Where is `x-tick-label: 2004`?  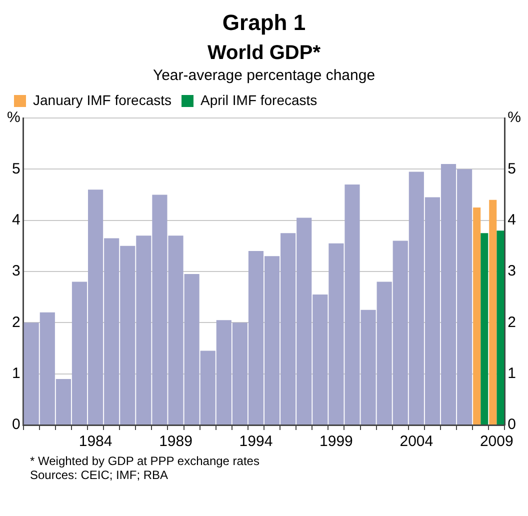
x-tick-label: 2004 is located at coordinates (417, 441).